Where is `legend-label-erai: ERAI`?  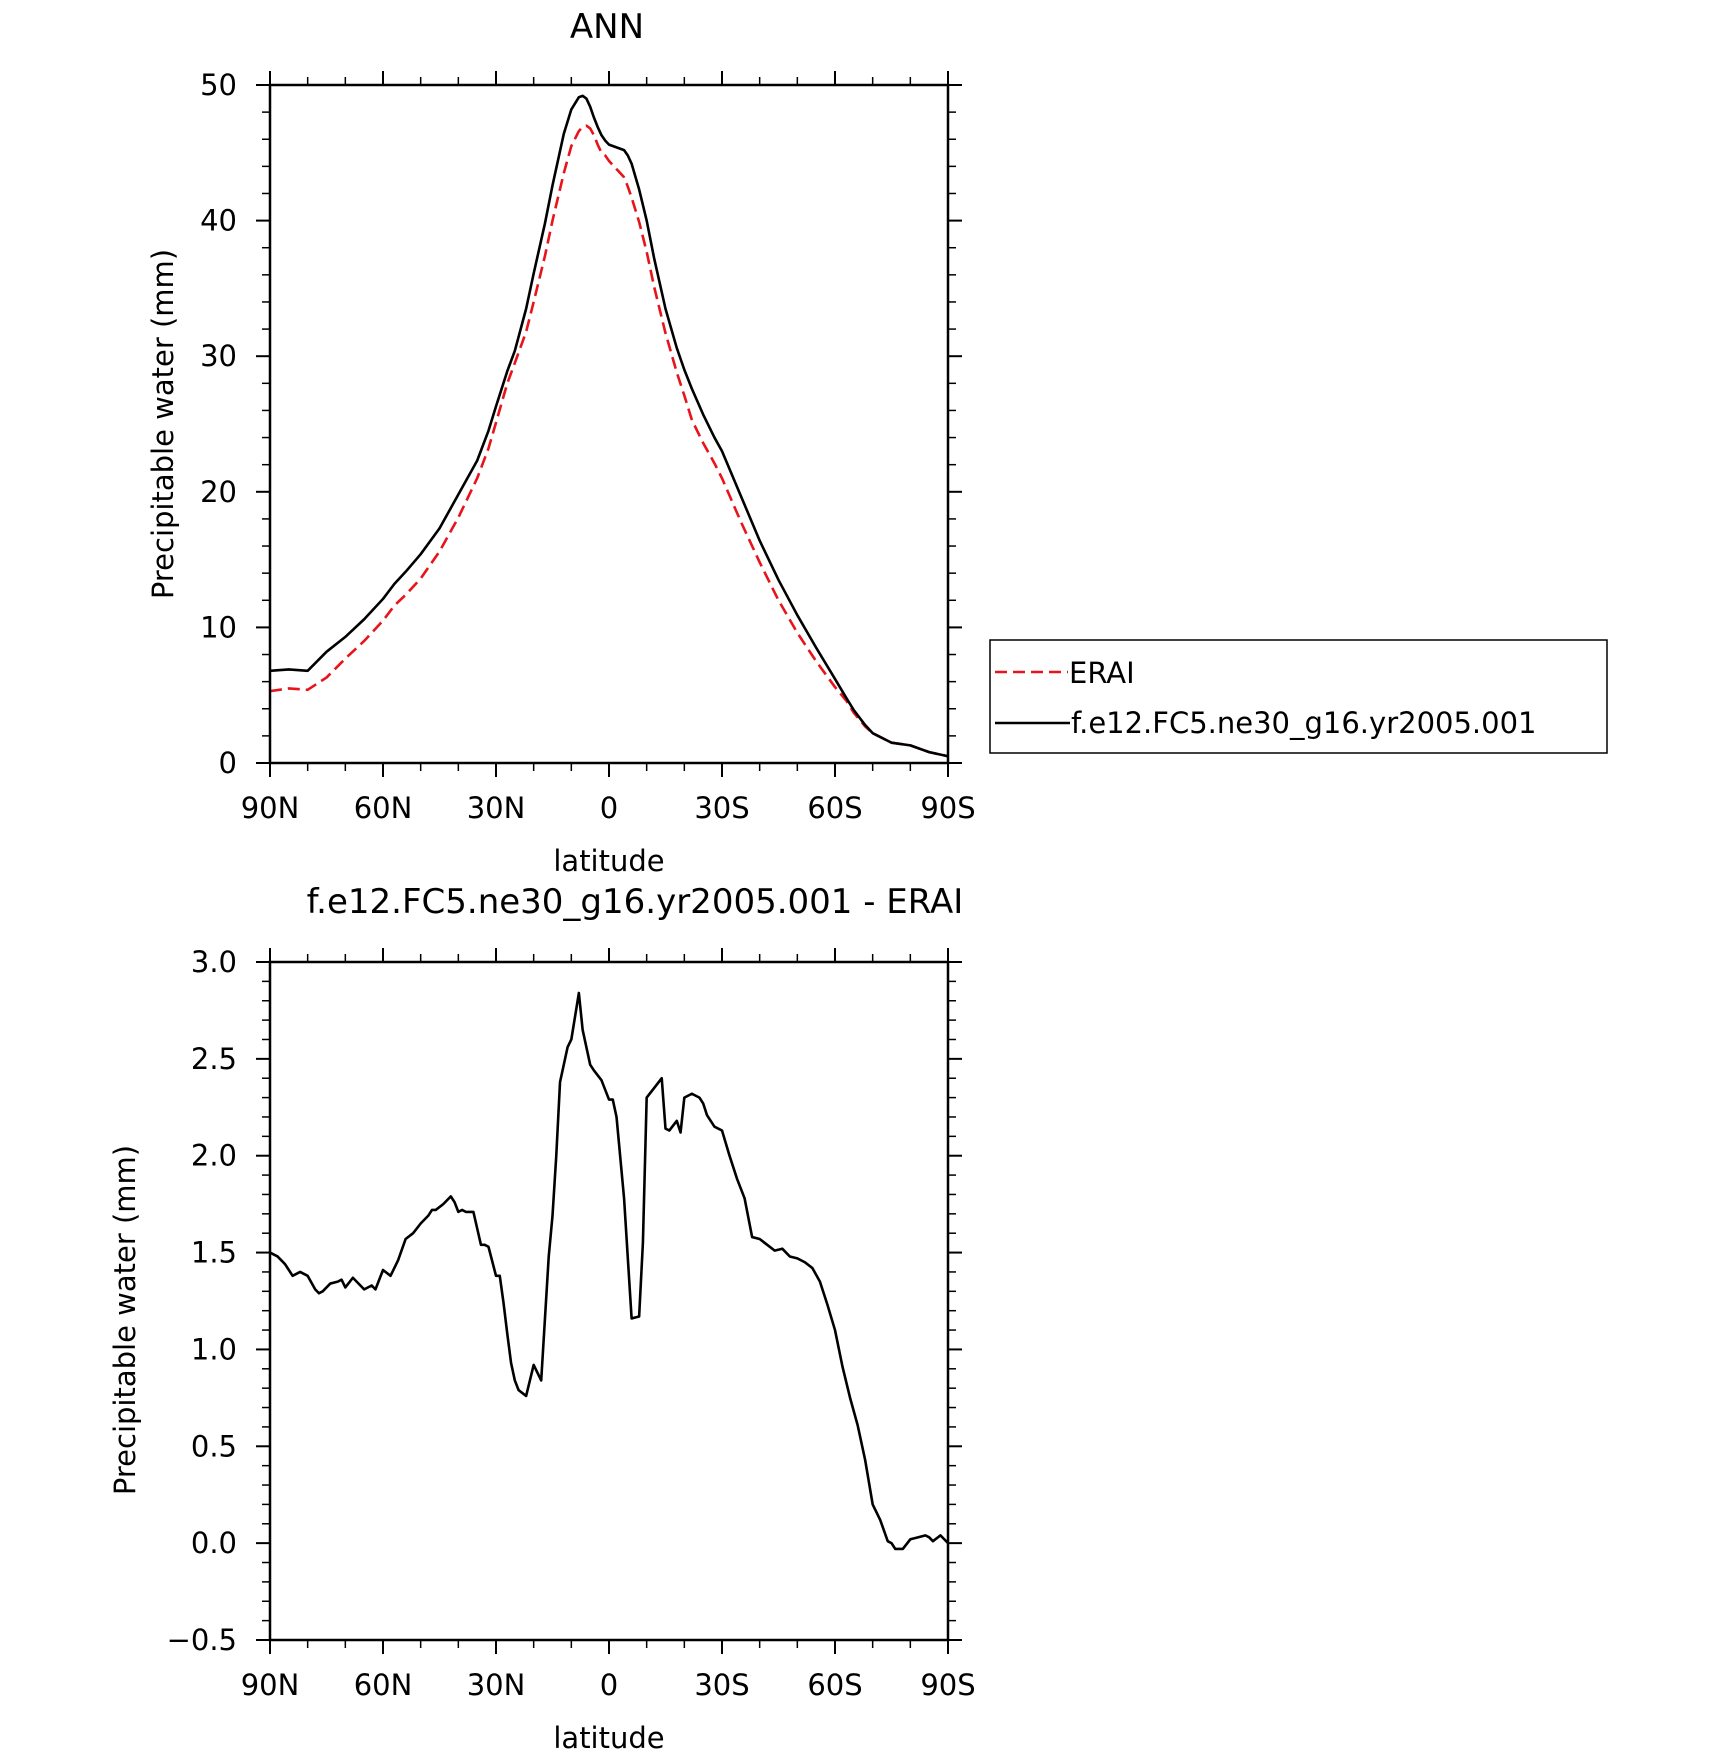
legend-label-erai: ERAI is located at coordinates (1102, 673).